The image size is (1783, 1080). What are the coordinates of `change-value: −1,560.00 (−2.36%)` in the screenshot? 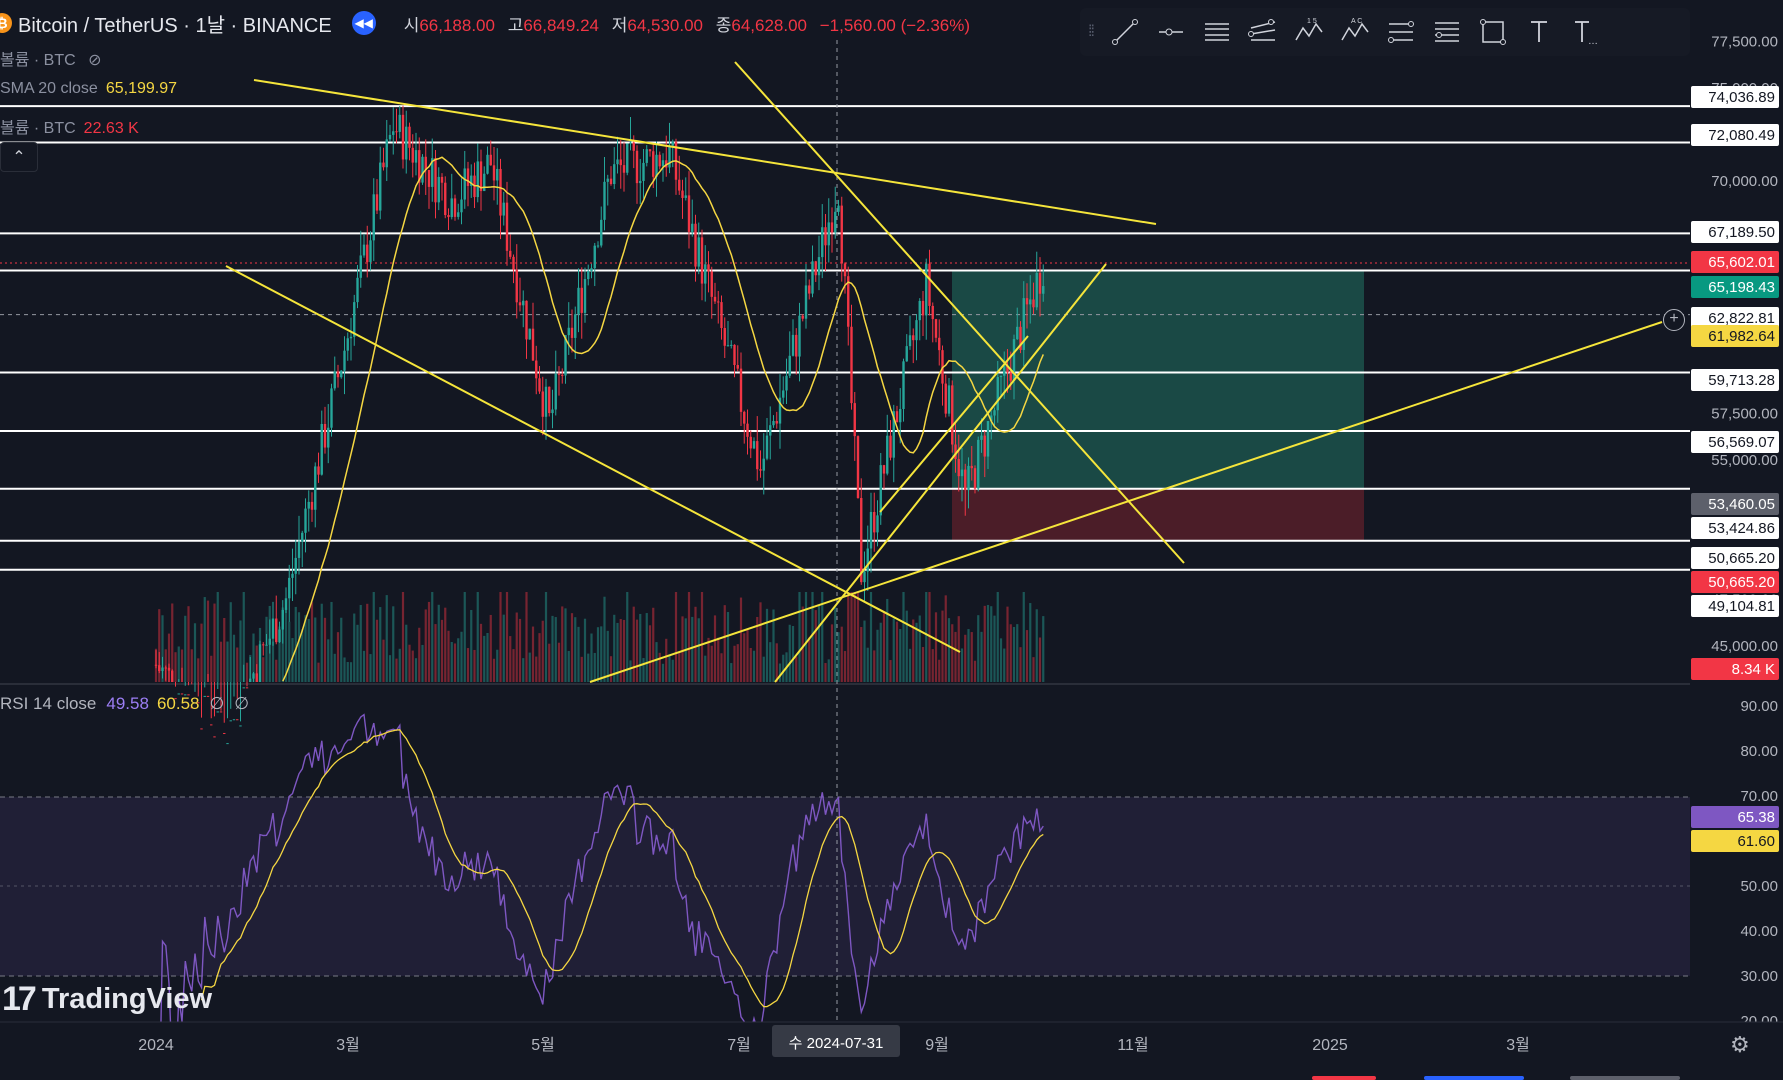 It's located at (895, 25).